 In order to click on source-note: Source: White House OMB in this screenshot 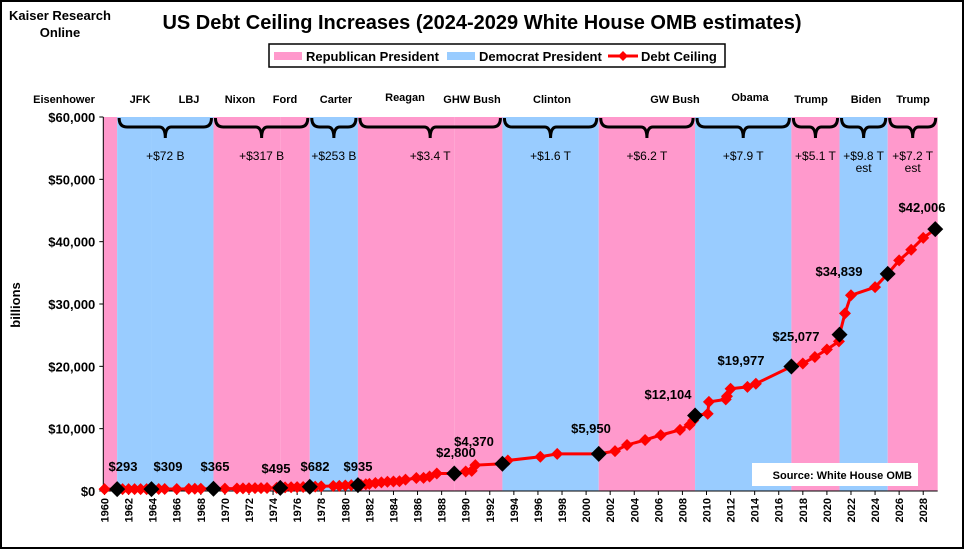, I will do `click(842, 476)`.